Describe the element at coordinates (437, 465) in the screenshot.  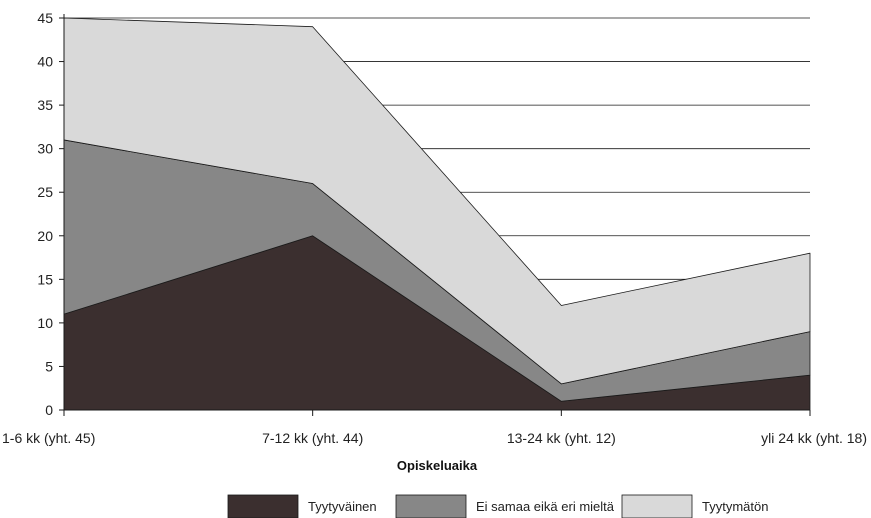
I see `x-axis-label: Opiskeluaika` at that location.